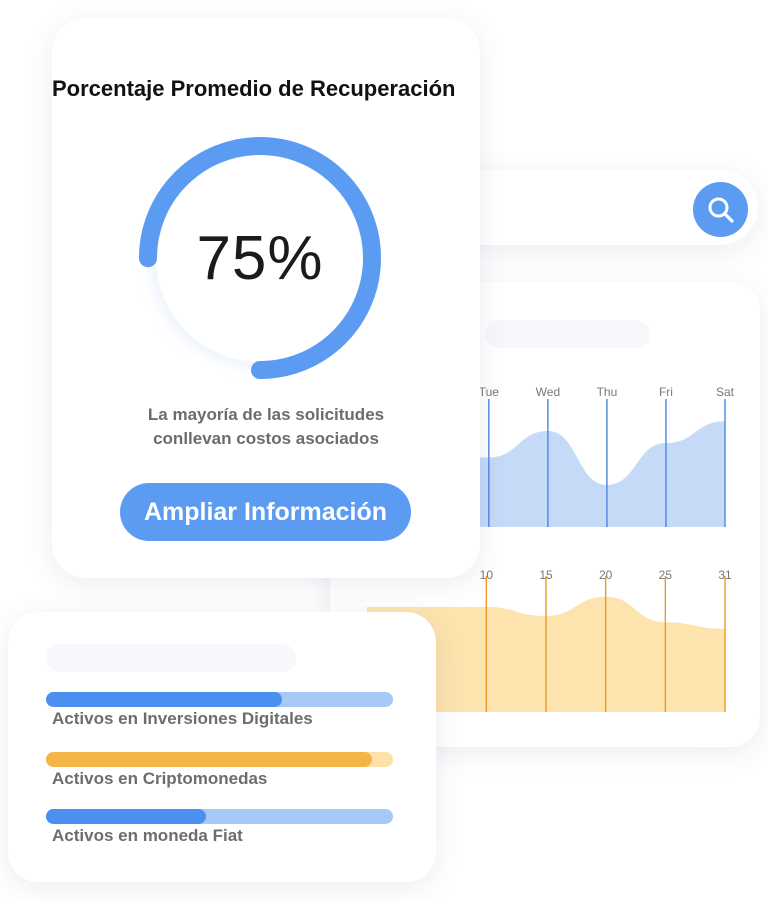 This screenshot has width=768, height=900. Describe the element at coordinates (147, 835) in the screenshot. I see `asset-label: Activos en moneda Fiat` at that location.